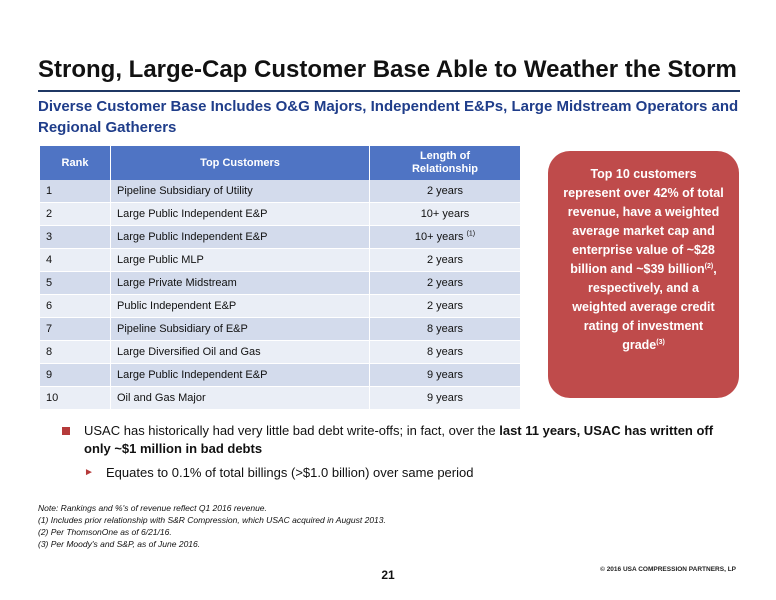 This screenshot has height=600, width=776. I want to click on customer-cell: Pipeline Subsidiary of E&P, so click(240, 329).